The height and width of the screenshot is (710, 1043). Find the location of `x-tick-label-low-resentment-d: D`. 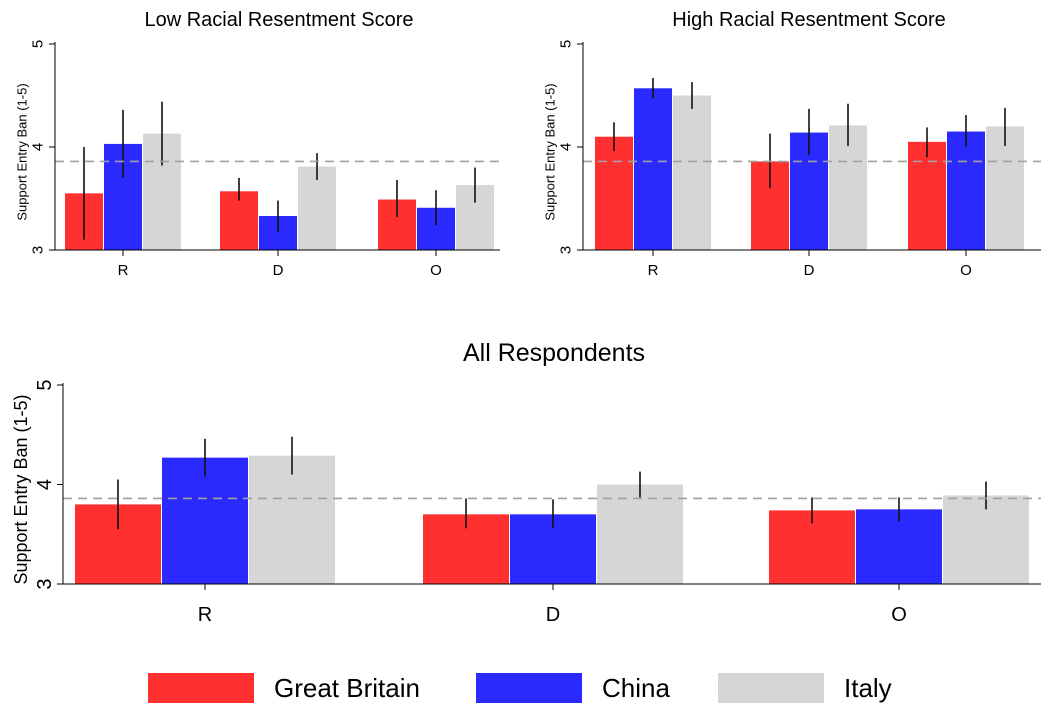

x-tick-label-low-resentment-d: D is located at coordinates (278, 270).